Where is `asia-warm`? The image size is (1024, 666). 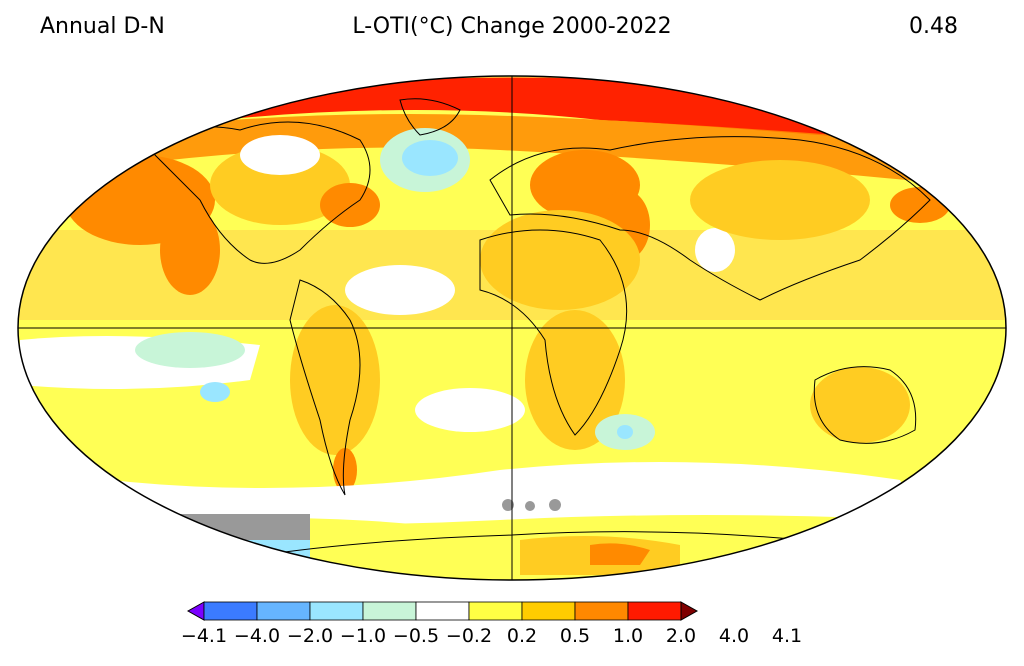 asia-warm is located at coordinates (780, 200).